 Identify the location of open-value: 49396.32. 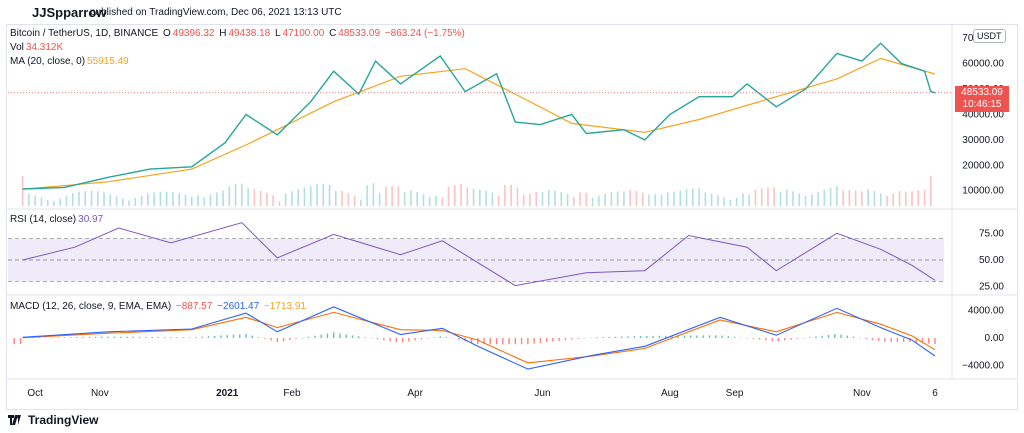
(193, 33).